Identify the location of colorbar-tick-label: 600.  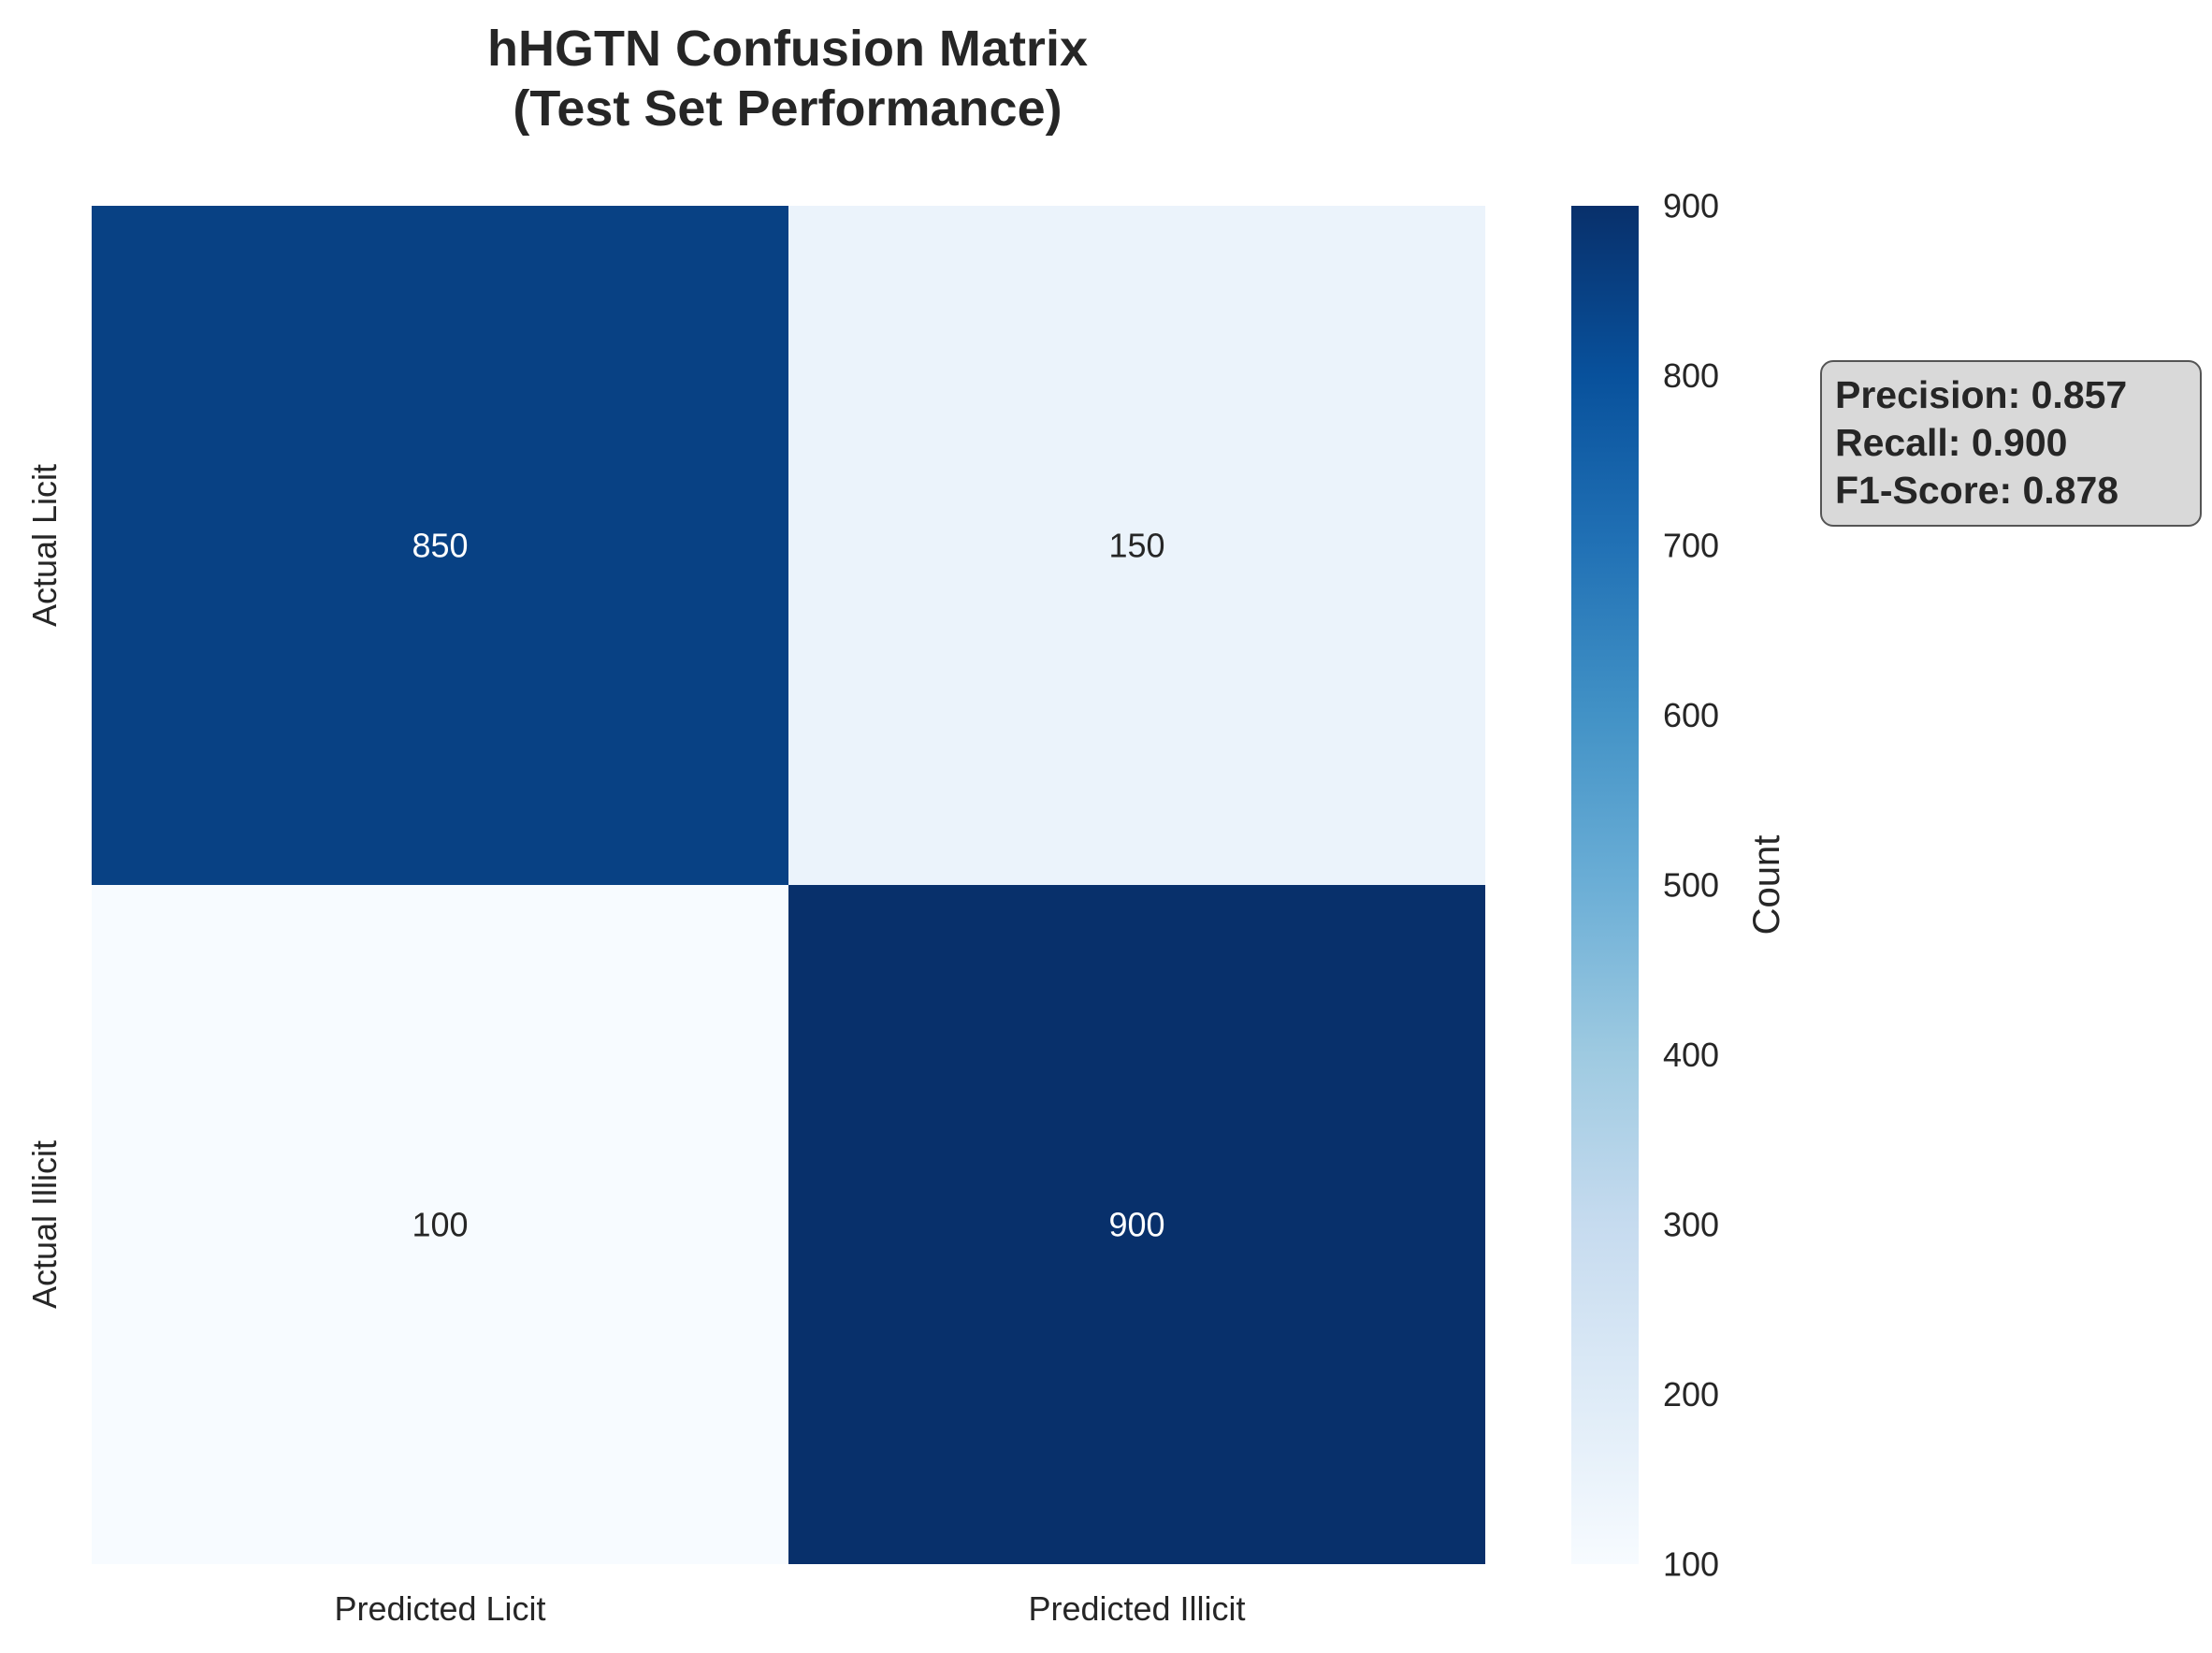
(1691, 715).